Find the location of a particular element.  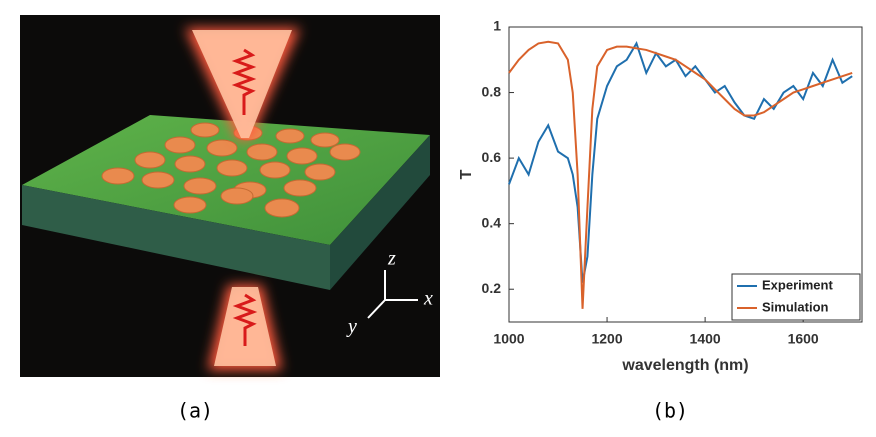

legend-label: Experiment is located at coordinates (797, 284).